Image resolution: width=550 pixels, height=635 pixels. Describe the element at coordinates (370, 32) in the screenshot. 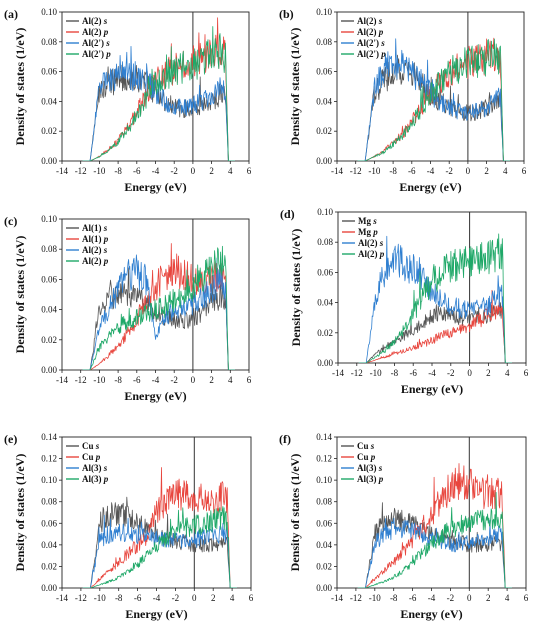

I see `legend-entry: Al(2) p` at that location.